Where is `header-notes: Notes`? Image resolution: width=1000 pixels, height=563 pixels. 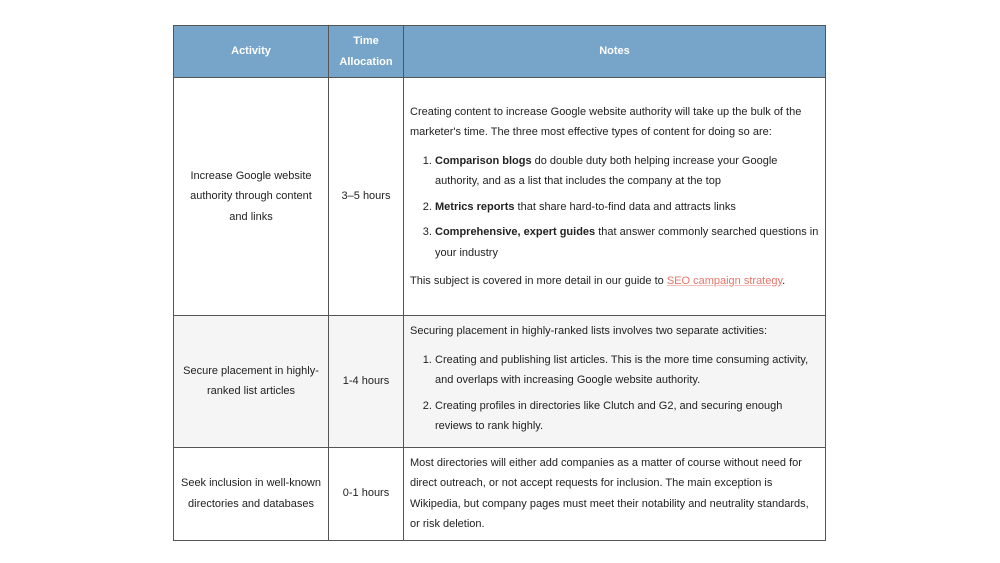 header-notes: Notes is located at coordinates (614, 51).